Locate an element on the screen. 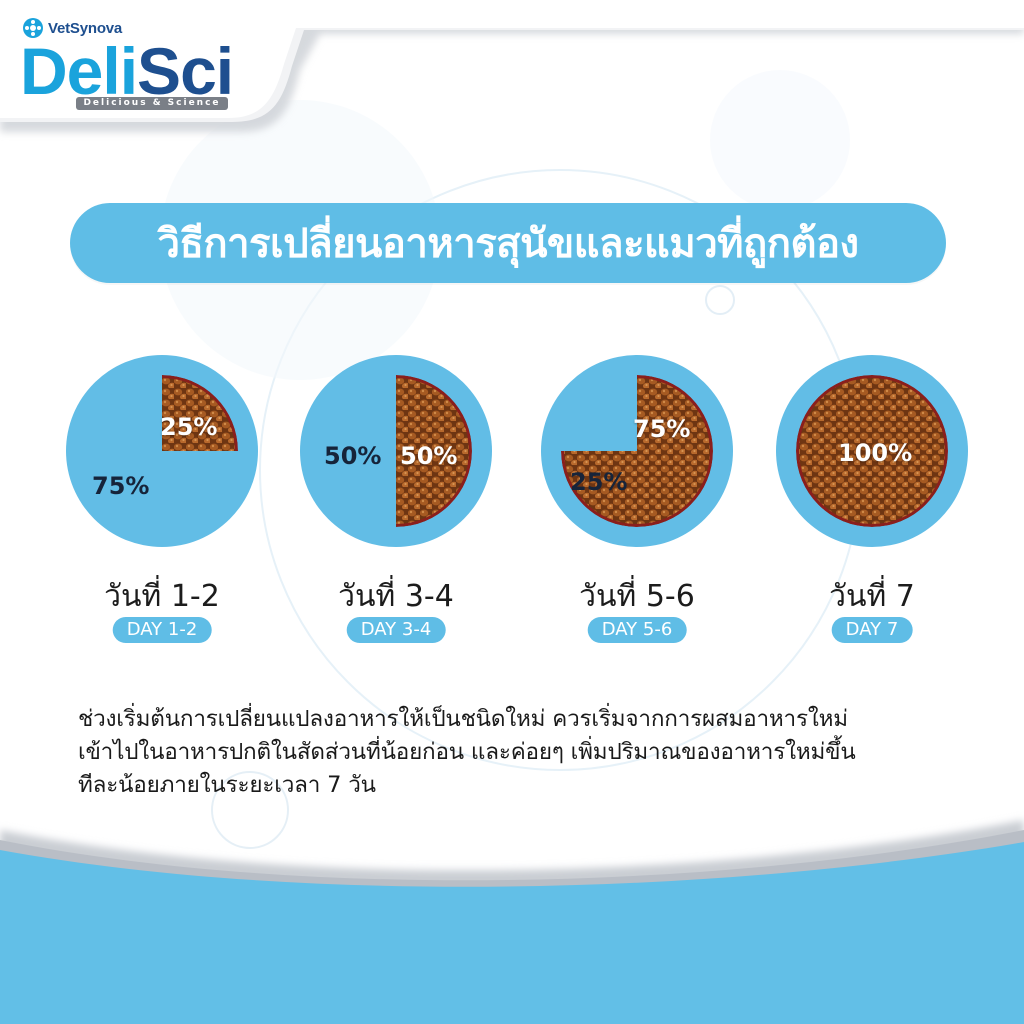  day-badge: DAY 3-4 is located at coordinates (396, 630).